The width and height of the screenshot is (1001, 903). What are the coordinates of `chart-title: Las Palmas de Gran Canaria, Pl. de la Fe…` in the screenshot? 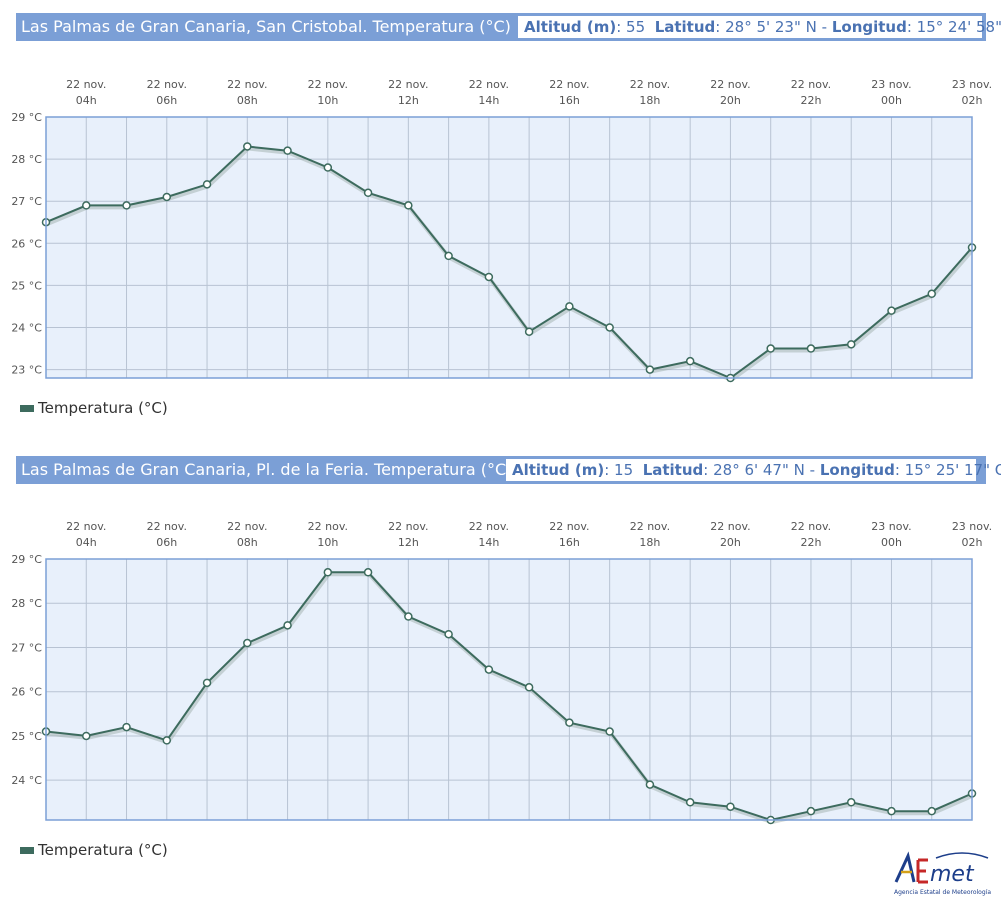 It's located at (267, 469).